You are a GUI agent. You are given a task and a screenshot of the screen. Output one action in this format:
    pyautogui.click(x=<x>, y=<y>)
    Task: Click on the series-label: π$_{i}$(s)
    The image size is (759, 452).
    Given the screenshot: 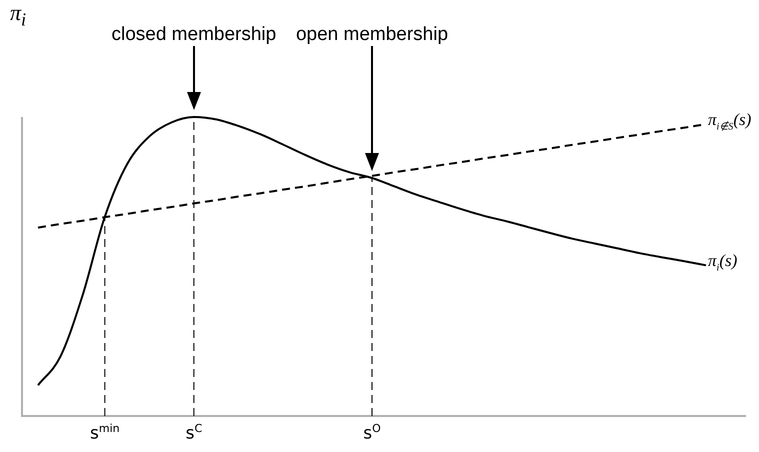 What is the action you would take?
    pyautogui.click(x=723, y=262)
    